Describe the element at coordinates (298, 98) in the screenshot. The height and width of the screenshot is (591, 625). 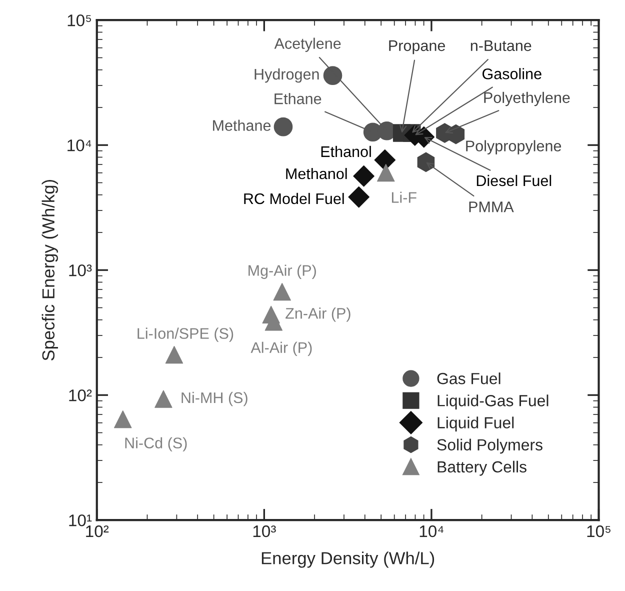
I see `annotation: Ethane` at that location.